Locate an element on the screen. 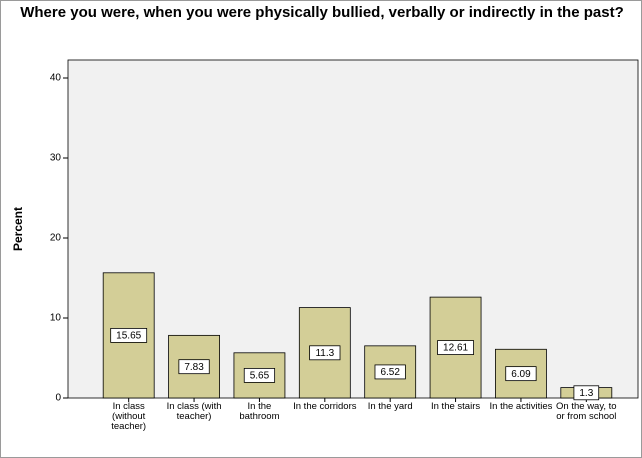 This screenshot has height=458, width=642. x-tick-label-box: In the corridors is located at coordinates (325, 407).